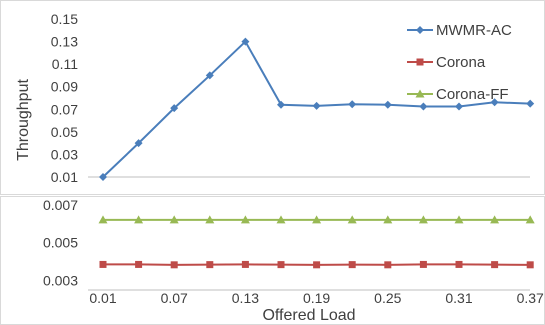  I want to click on lower-y-tick-label: 0.007, so click(60, 205).